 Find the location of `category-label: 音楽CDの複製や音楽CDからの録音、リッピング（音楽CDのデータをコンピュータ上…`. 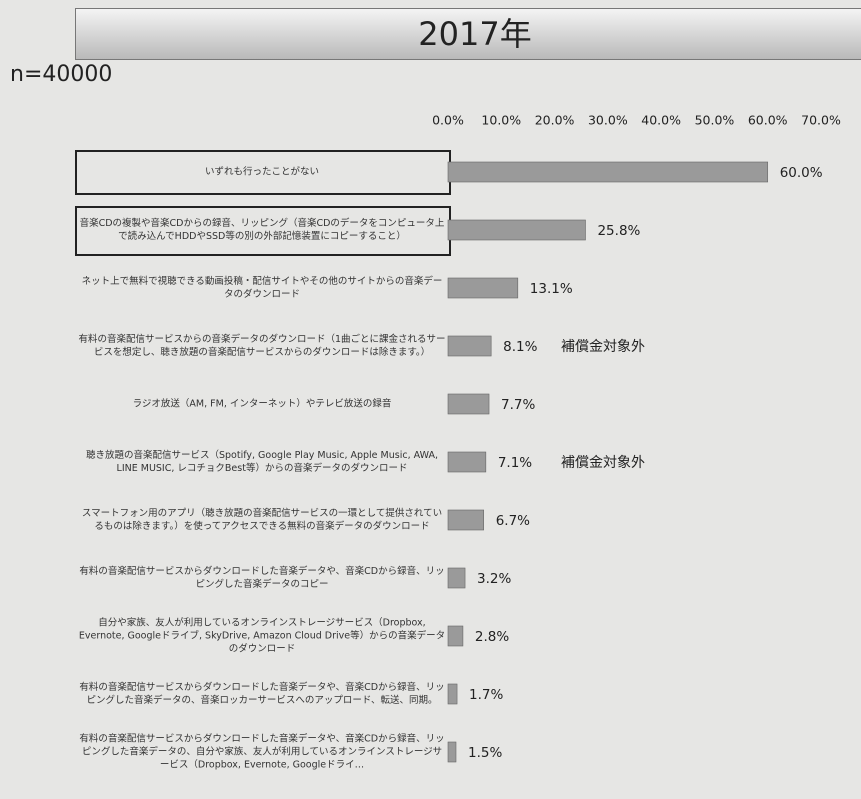

category-label: 音楽CDの複製や音楽CDからの録音、リッピング（音楽CDのデータをコンピュータ上… is located at coordinates (262, 230).